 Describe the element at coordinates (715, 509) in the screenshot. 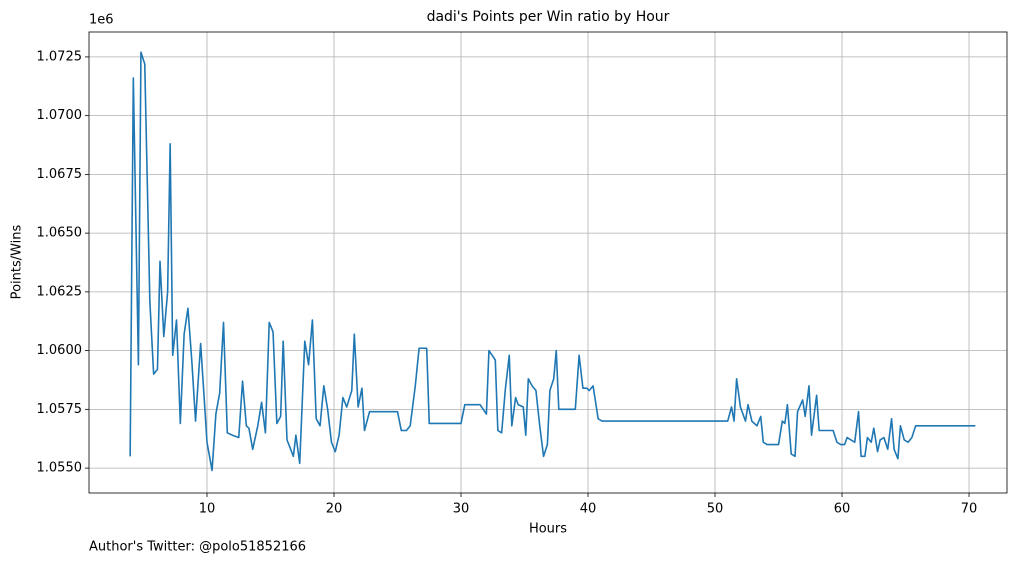

I see `x-tick-label: 50` at that location.